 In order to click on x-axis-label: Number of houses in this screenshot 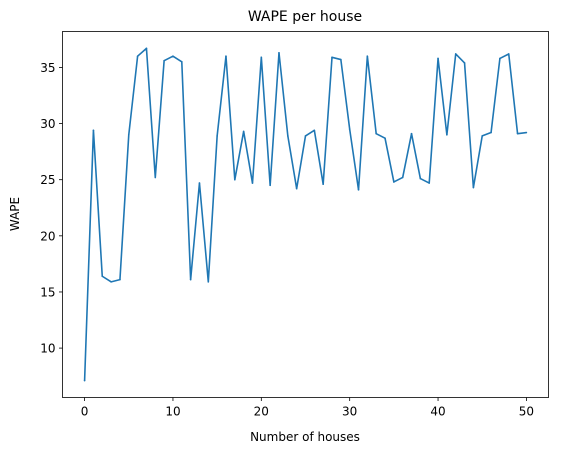, I will do `click(305, 437)`.